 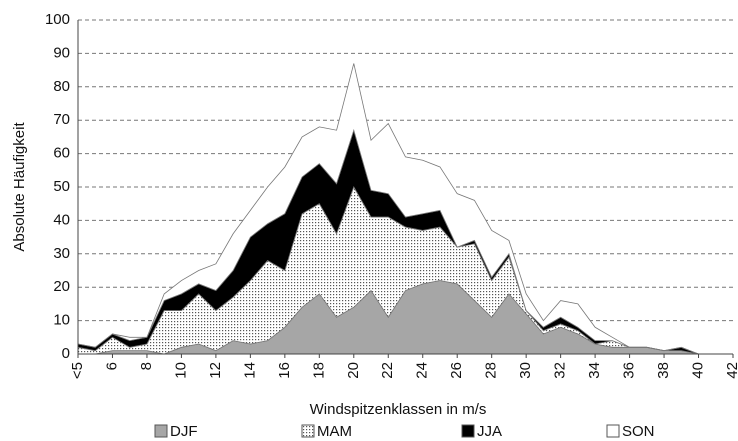 I want to click on x-tick-label: 40, so click(x=697, y=370).